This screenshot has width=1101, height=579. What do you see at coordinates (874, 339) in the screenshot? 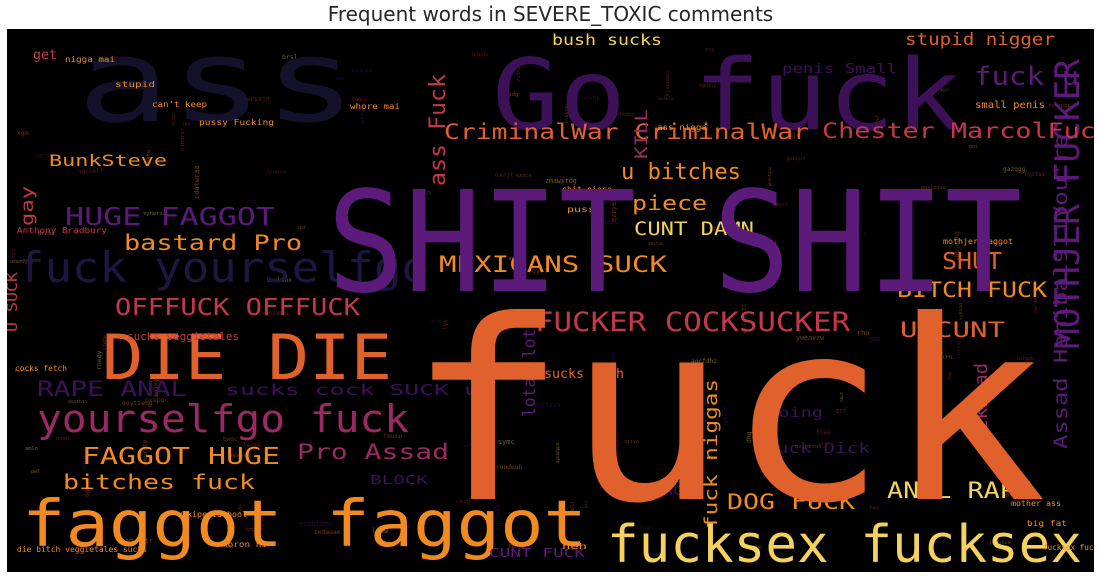
I see `filler-glyph: gwm` at bounding box center [874, 339].